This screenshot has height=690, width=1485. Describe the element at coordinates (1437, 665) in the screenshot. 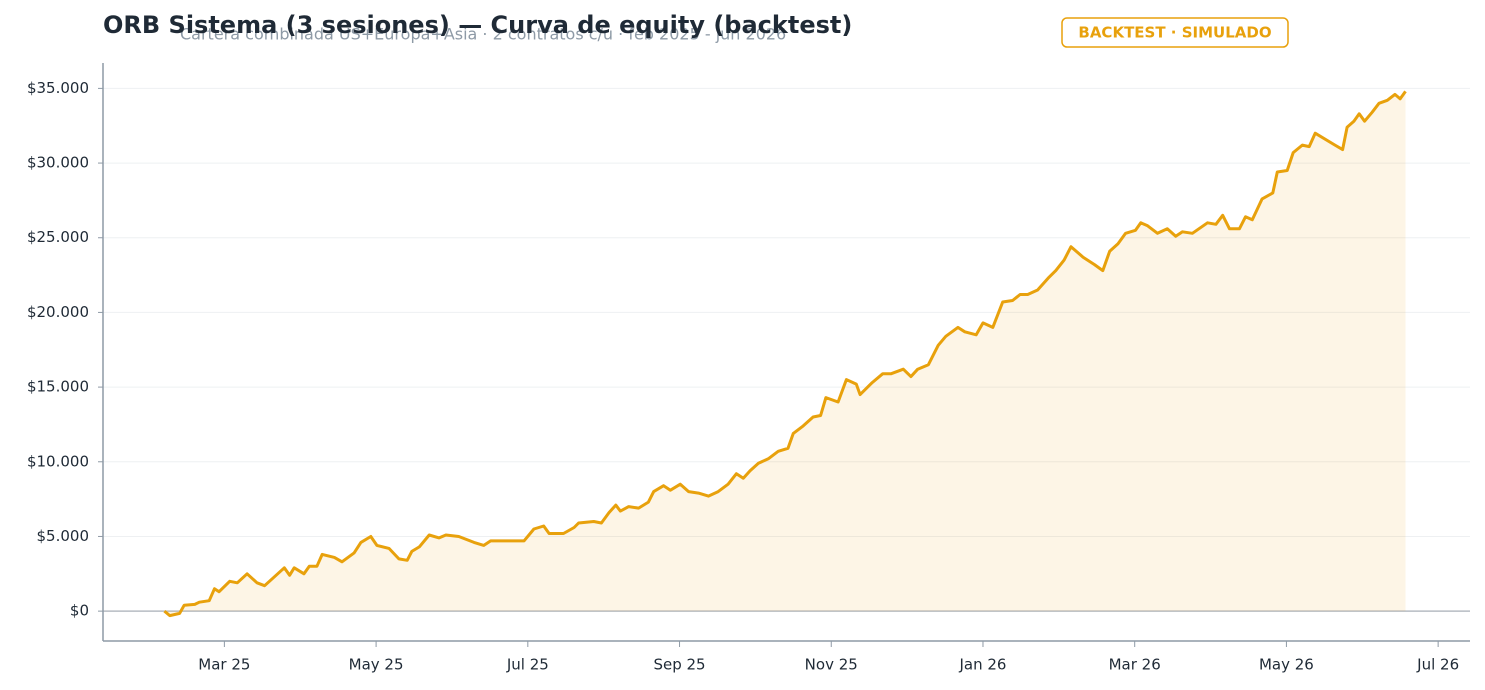

I see `x-tick-label: Jul 26` at that location.